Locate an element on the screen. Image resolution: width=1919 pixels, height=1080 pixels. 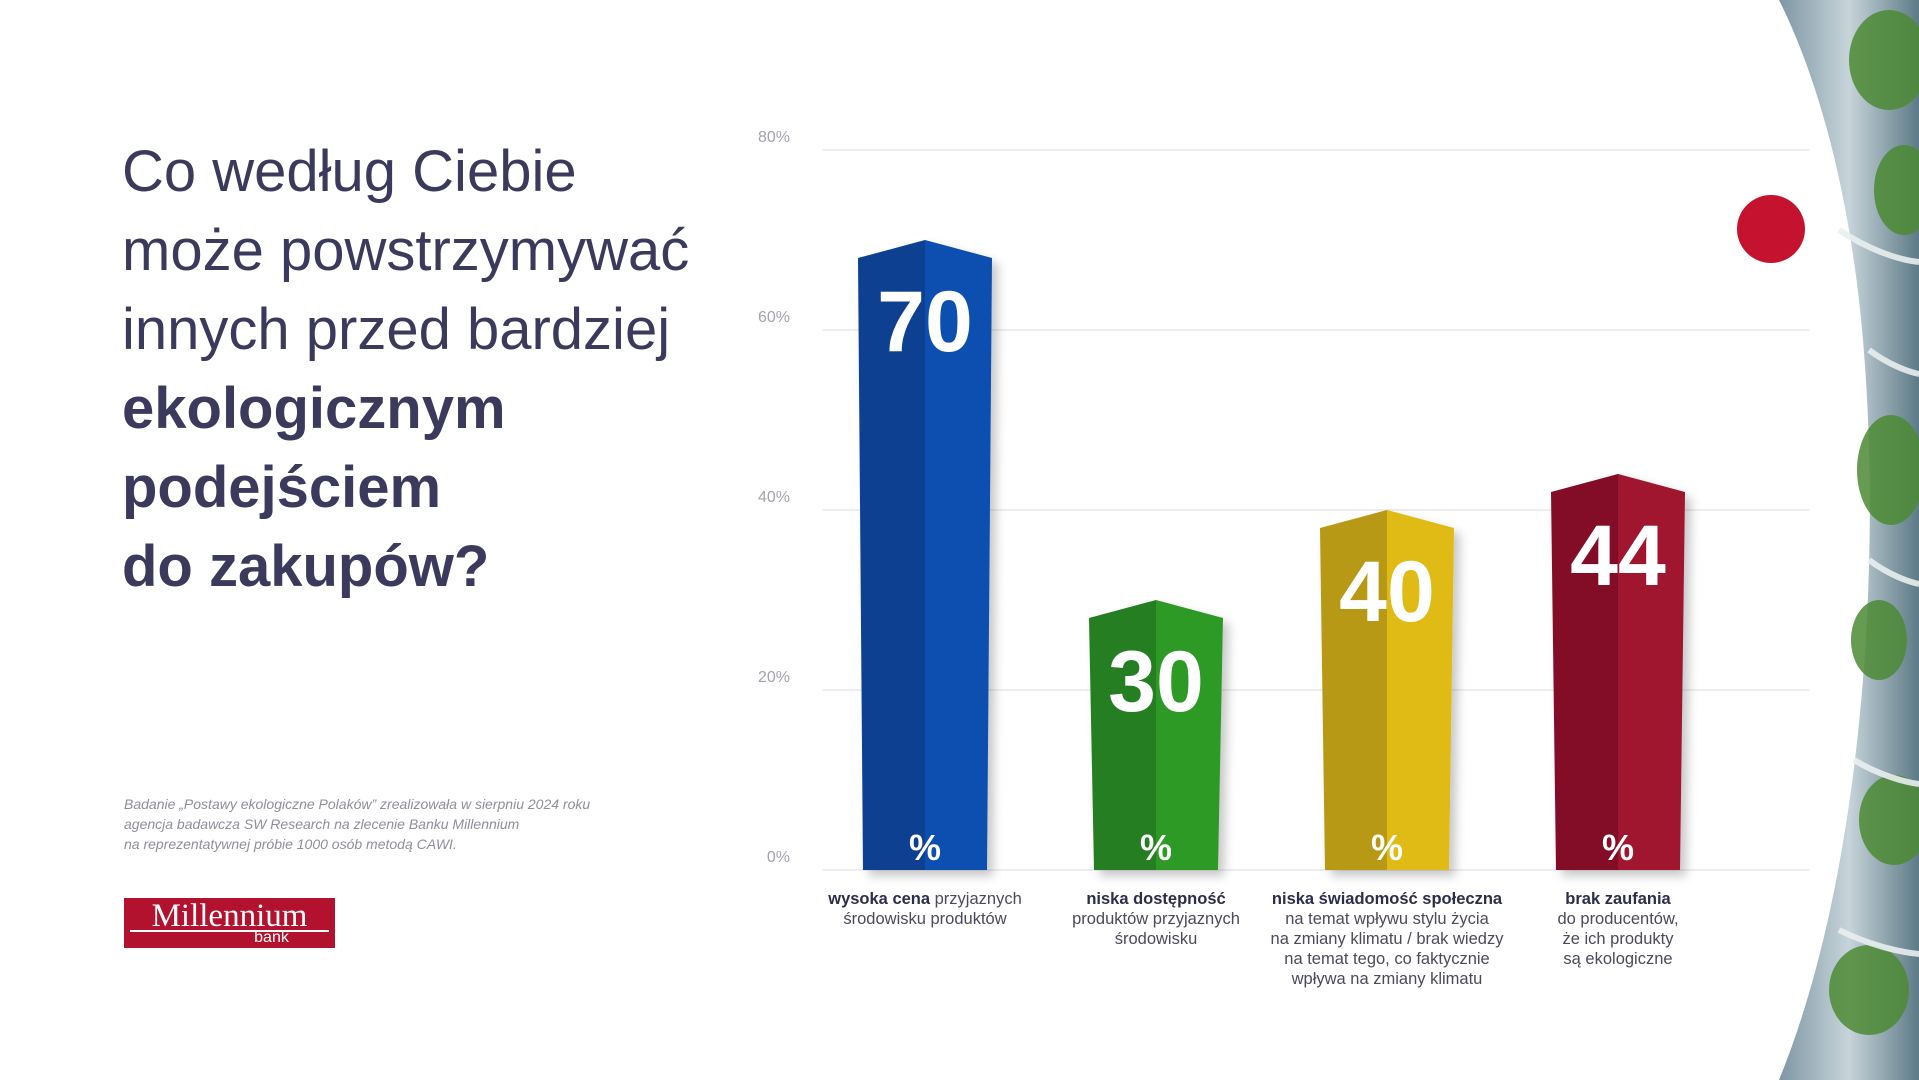
category-label-bold: niska świadomość społeczna is located at coordinates (1387, 899).